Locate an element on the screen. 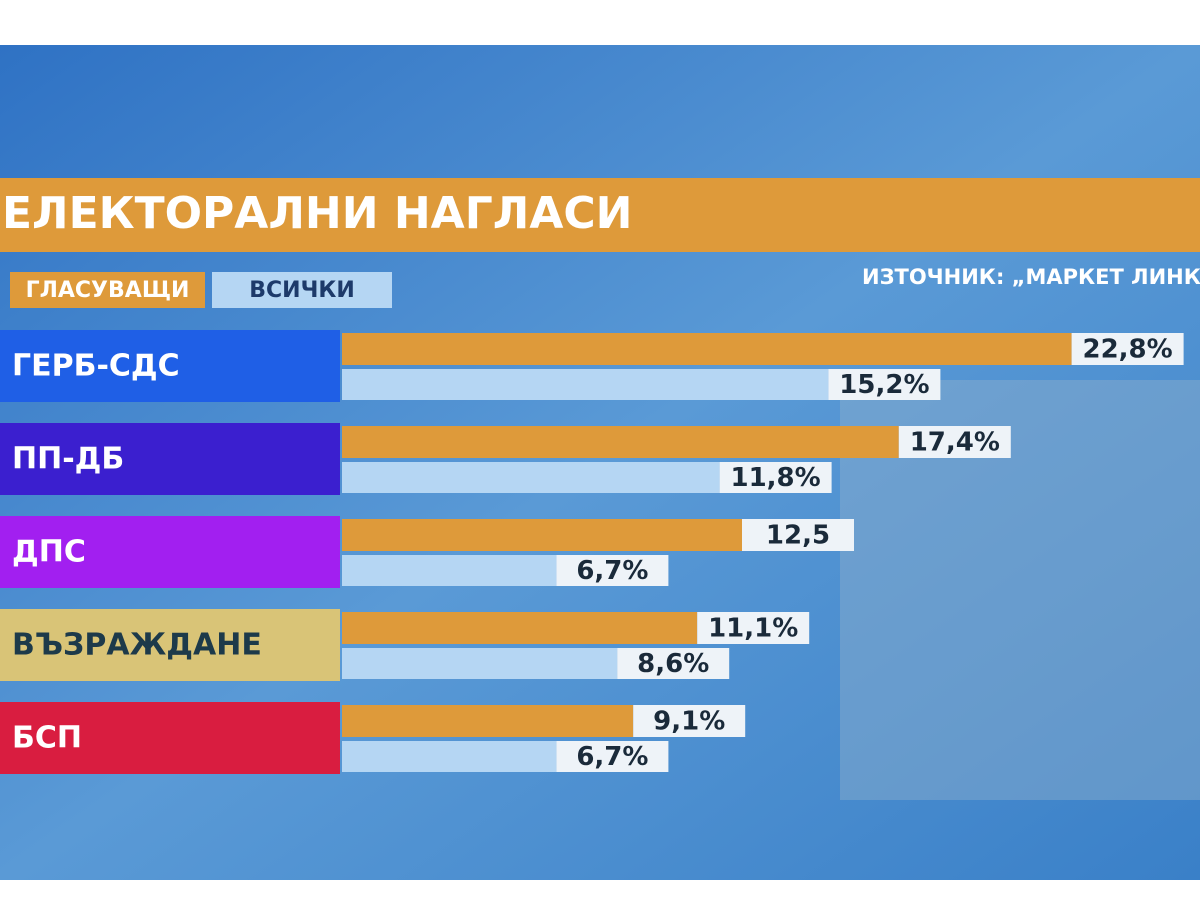 This screenshot has width=1200, height=900. value-label: 11,1% is located at coordinates (753, 629).